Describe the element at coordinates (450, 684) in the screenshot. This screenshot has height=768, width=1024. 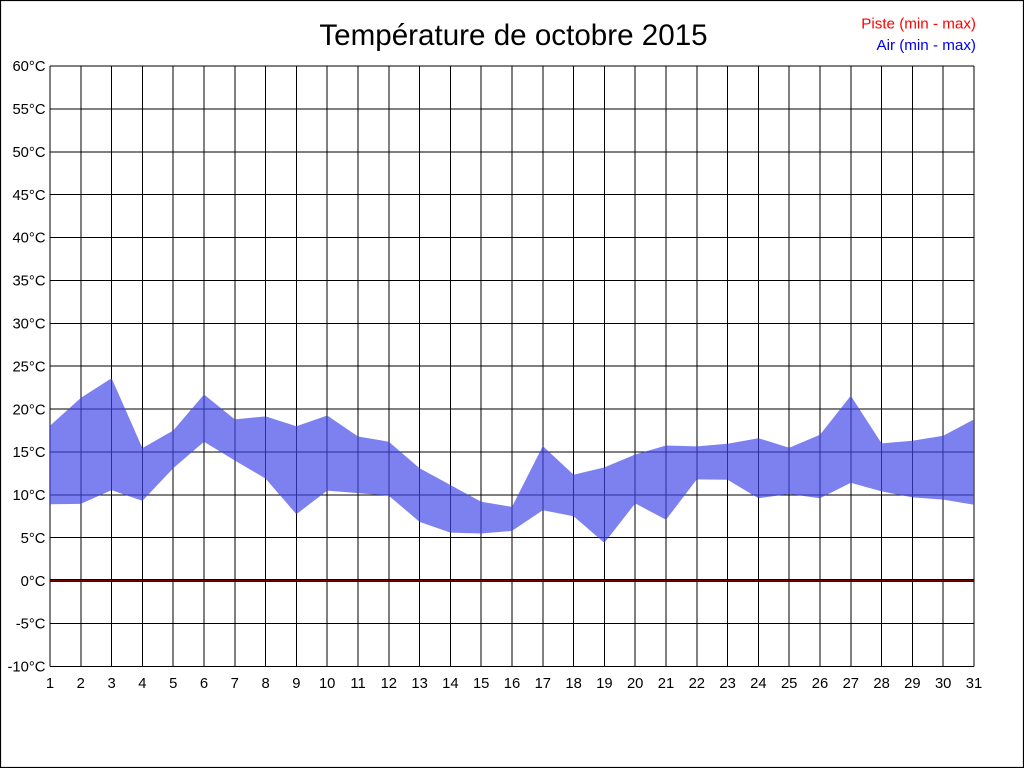
I see `svg-text: 14` at that location.